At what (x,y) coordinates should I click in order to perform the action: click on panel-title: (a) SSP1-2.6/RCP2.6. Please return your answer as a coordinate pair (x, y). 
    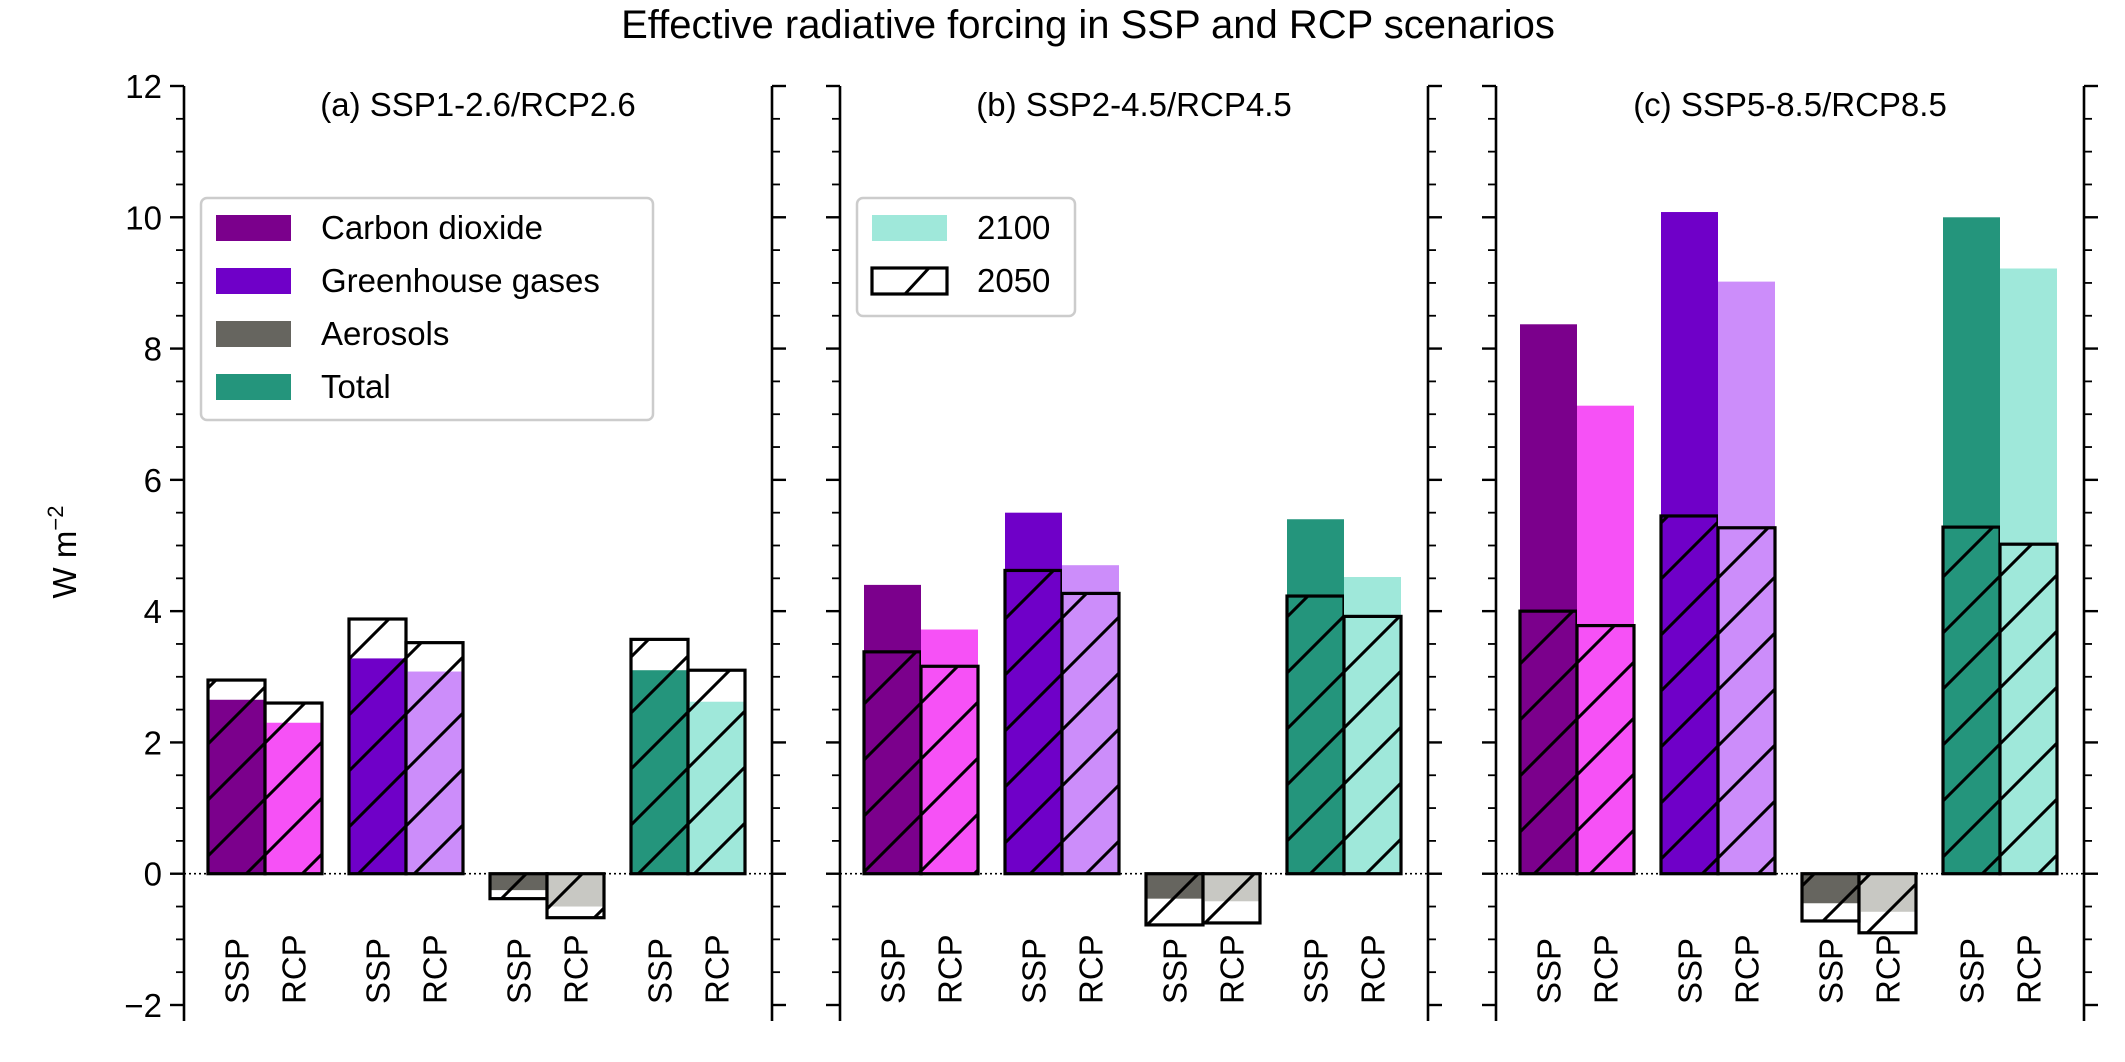
    Looking at the image, I should click on (477, 104).